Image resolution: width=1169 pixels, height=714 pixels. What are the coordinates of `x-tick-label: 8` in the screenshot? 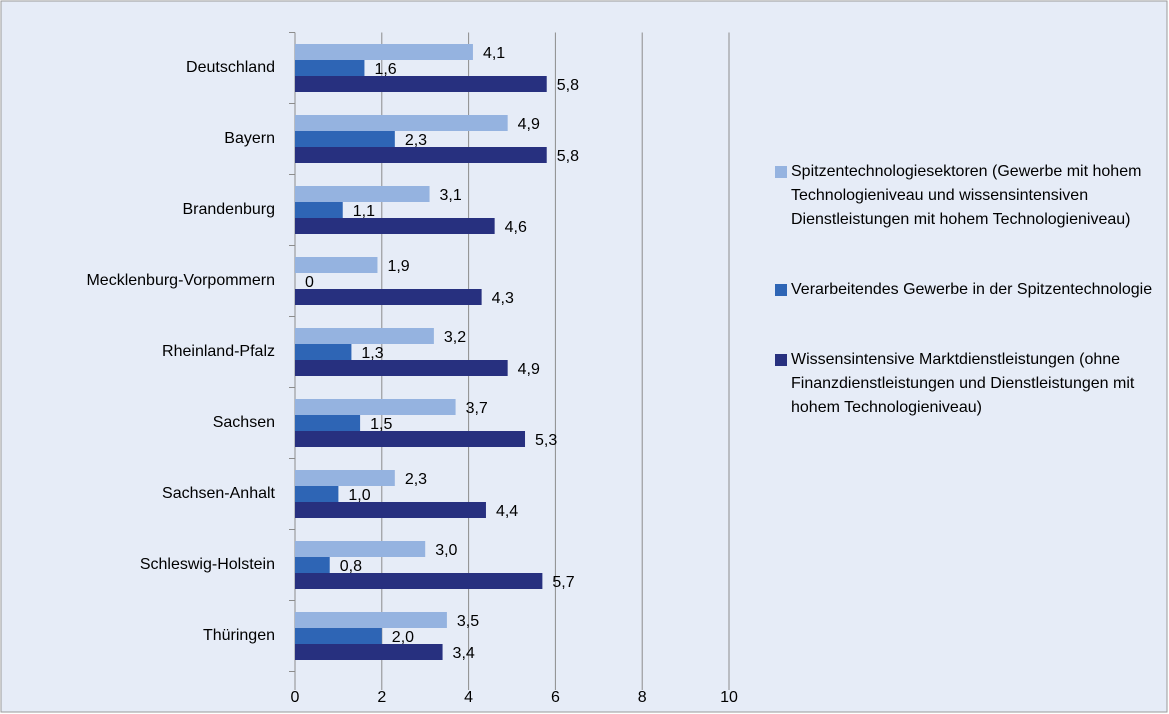 It's located at (642, 697).